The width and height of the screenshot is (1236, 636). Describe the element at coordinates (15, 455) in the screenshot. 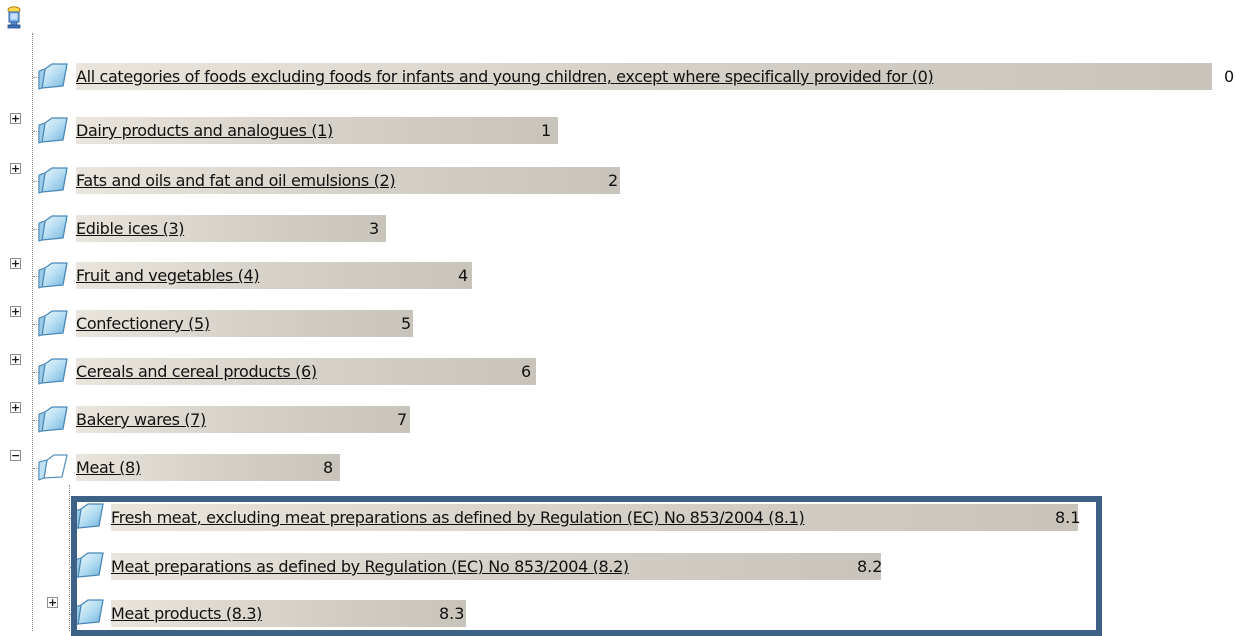

I see `collapse-icon: −` at that location.